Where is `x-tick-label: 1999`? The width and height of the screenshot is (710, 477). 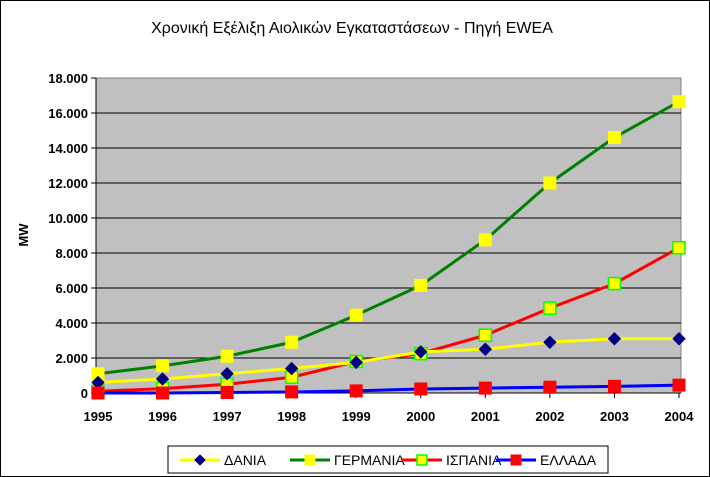
x-tick-label: 1999 is located at coordinates (356, 416).